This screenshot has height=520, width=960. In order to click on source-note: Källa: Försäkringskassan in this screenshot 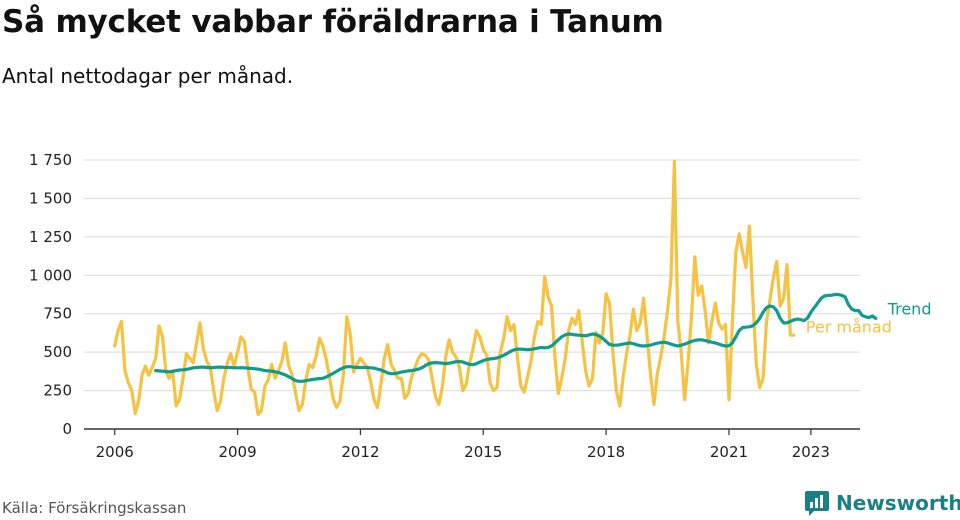, I will do `click(94, 508)`.